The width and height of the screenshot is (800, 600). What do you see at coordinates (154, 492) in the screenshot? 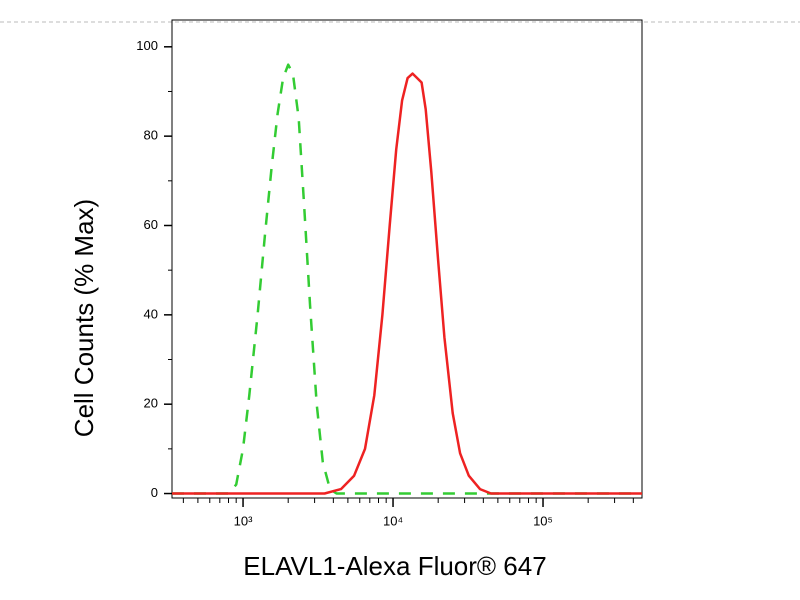
I see `y-tick-label: 0` at bounding box center [154, 492].